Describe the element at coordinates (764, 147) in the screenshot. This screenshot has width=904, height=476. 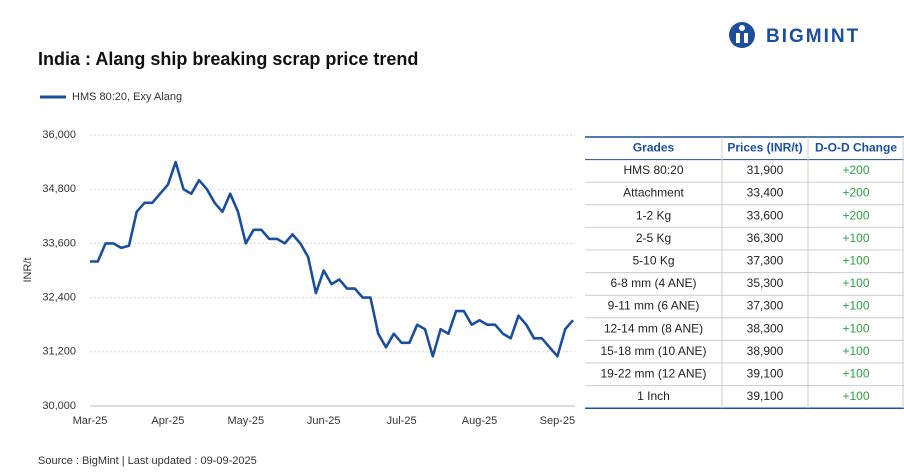
I see `table-header: Prices (INR/t)` at that location.